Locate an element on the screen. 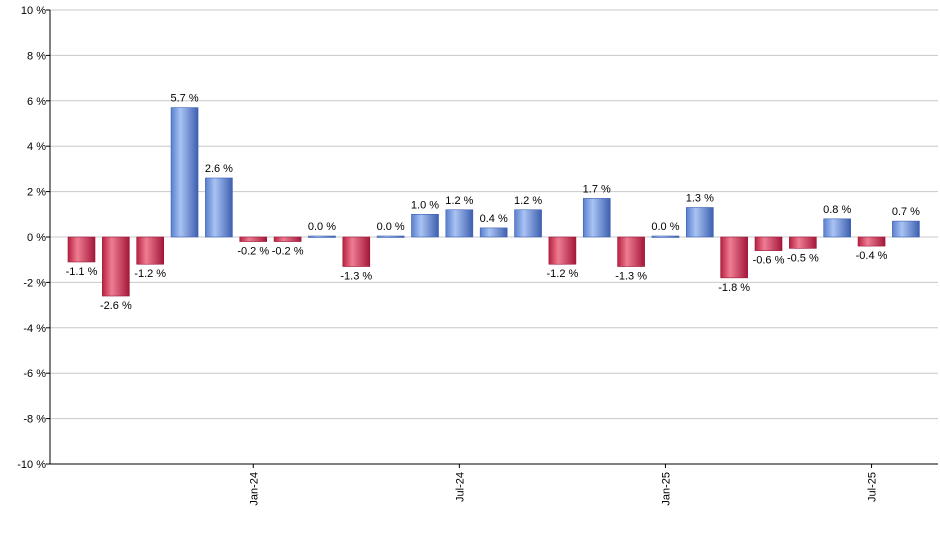 This screenshot has height=550, width=940. y-tick-label: -2 % is located at coordinates (34, 283).